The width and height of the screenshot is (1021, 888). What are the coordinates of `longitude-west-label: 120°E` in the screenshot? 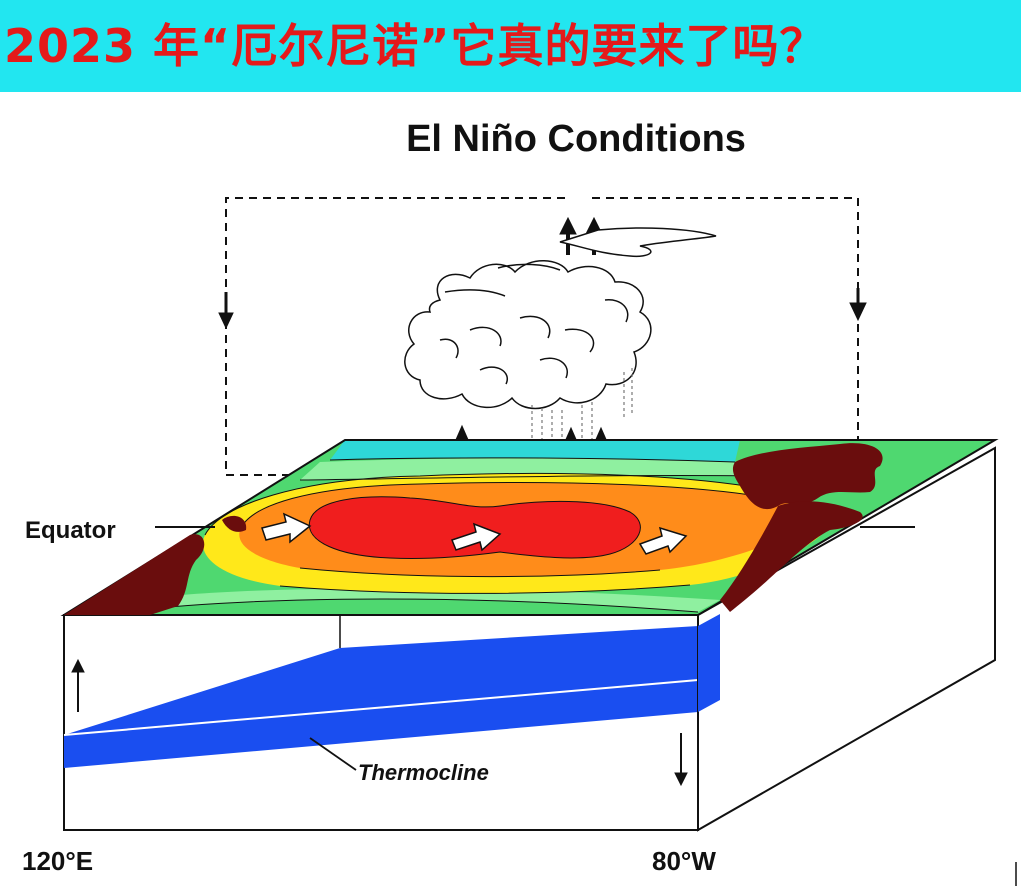 It's located at (58, 861).